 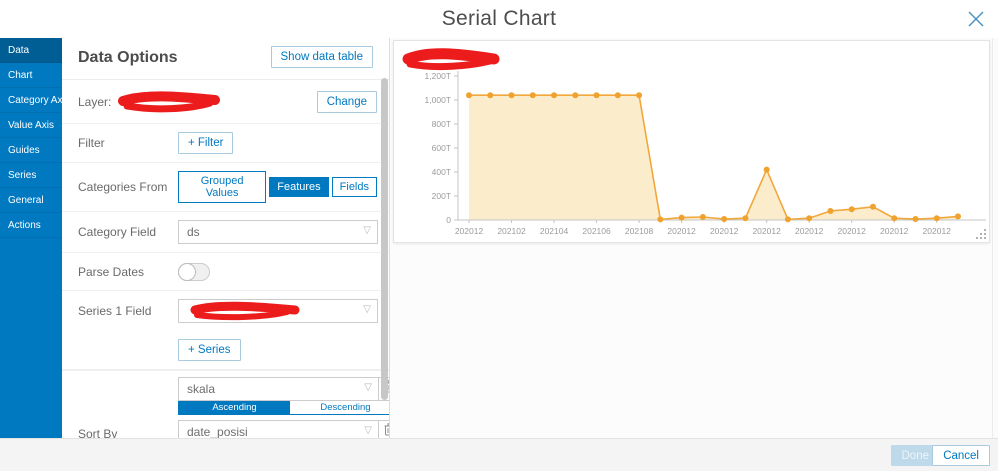 What do you see at coordinates (31, 150) in the screenshot?
I see `sidebar-item-guides: Guides` at bounding box center [31, 150].